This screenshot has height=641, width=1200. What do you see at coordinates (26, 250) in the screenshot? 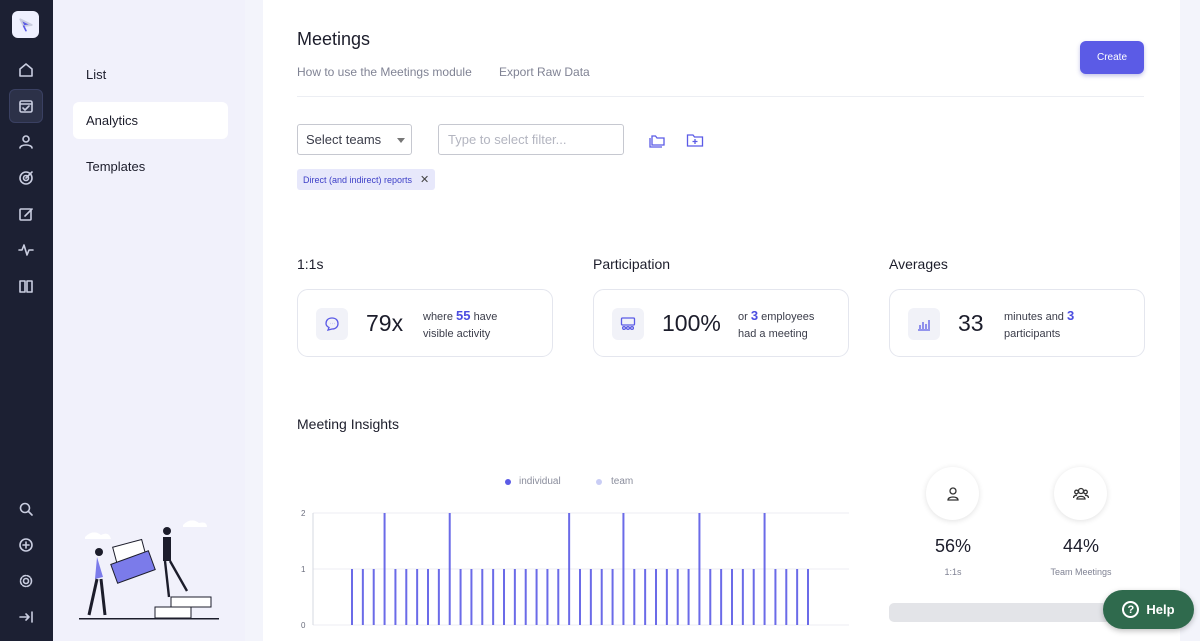
I see `pulse-icon` at bounding box center [26, 250].